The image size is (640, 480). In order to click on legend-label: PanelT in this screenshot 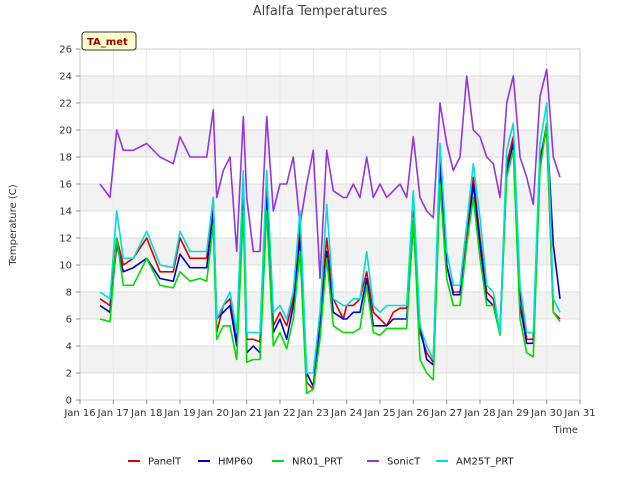, I will do `click(165, 462)`.